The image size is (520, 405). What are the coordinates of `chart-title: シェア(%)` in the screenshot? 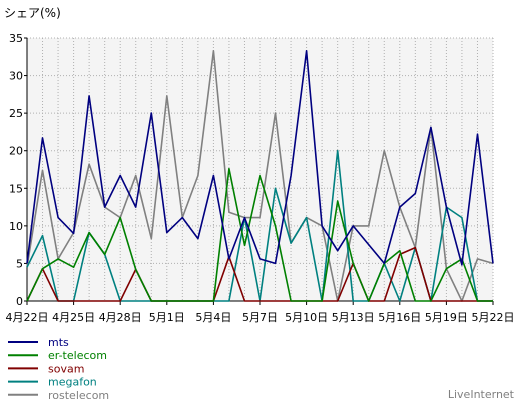 It's located at (32, 13).